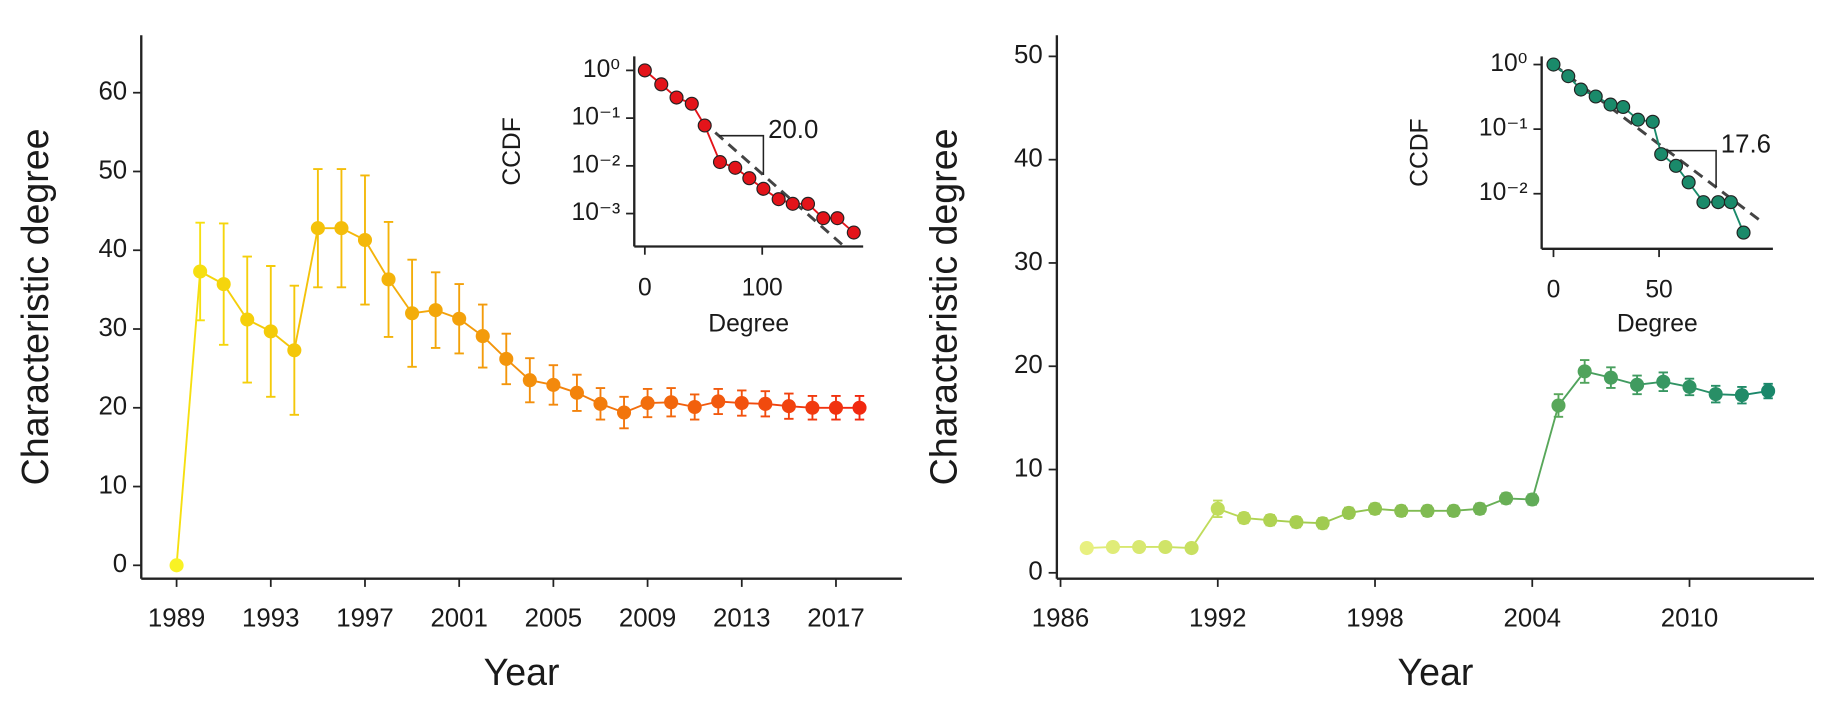  Describe the element at coordinates (1028, 55) in the screenshot. I see `y-tick-label: 50` at that location.